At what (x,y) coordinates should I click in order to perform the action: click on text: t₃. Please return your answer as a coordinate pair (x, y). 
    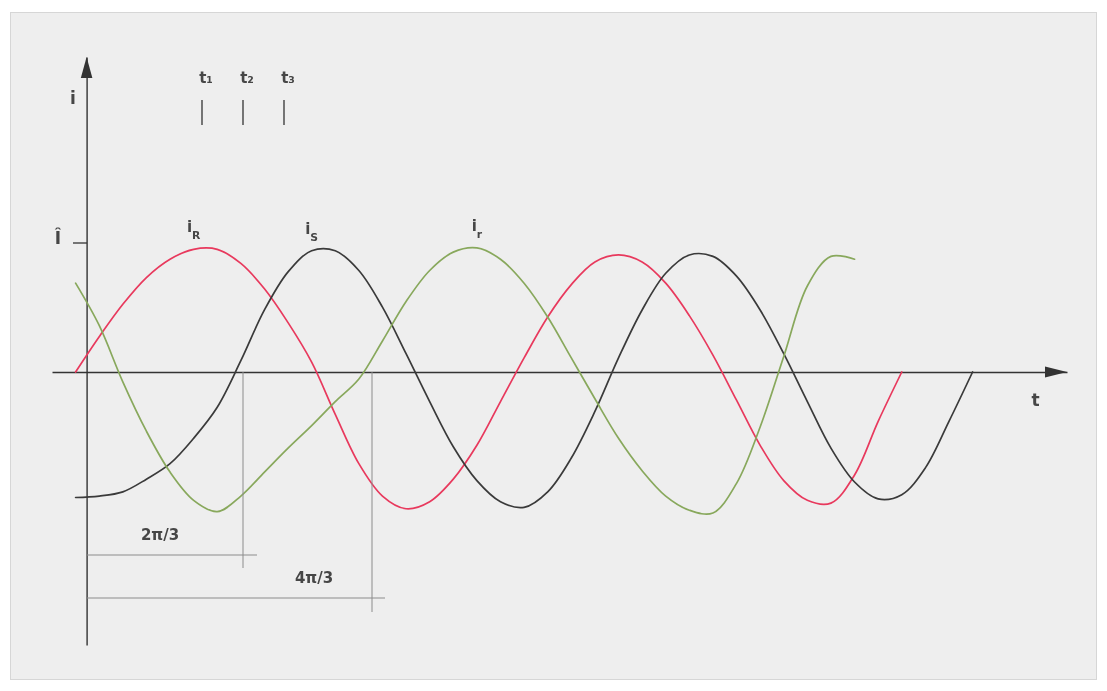
    Looking at the image, I should click on (288, 78).